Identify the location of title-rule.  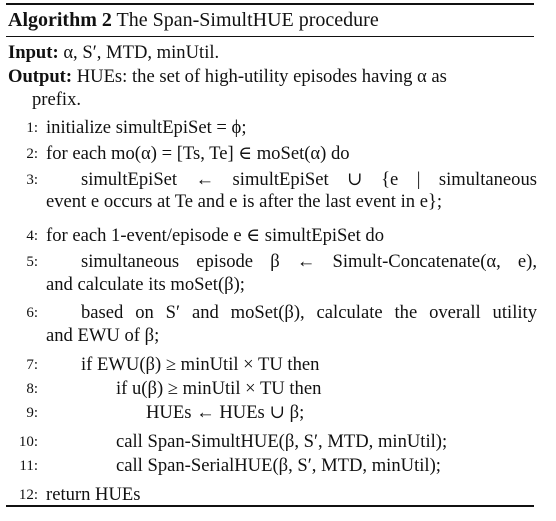
(270, 36).